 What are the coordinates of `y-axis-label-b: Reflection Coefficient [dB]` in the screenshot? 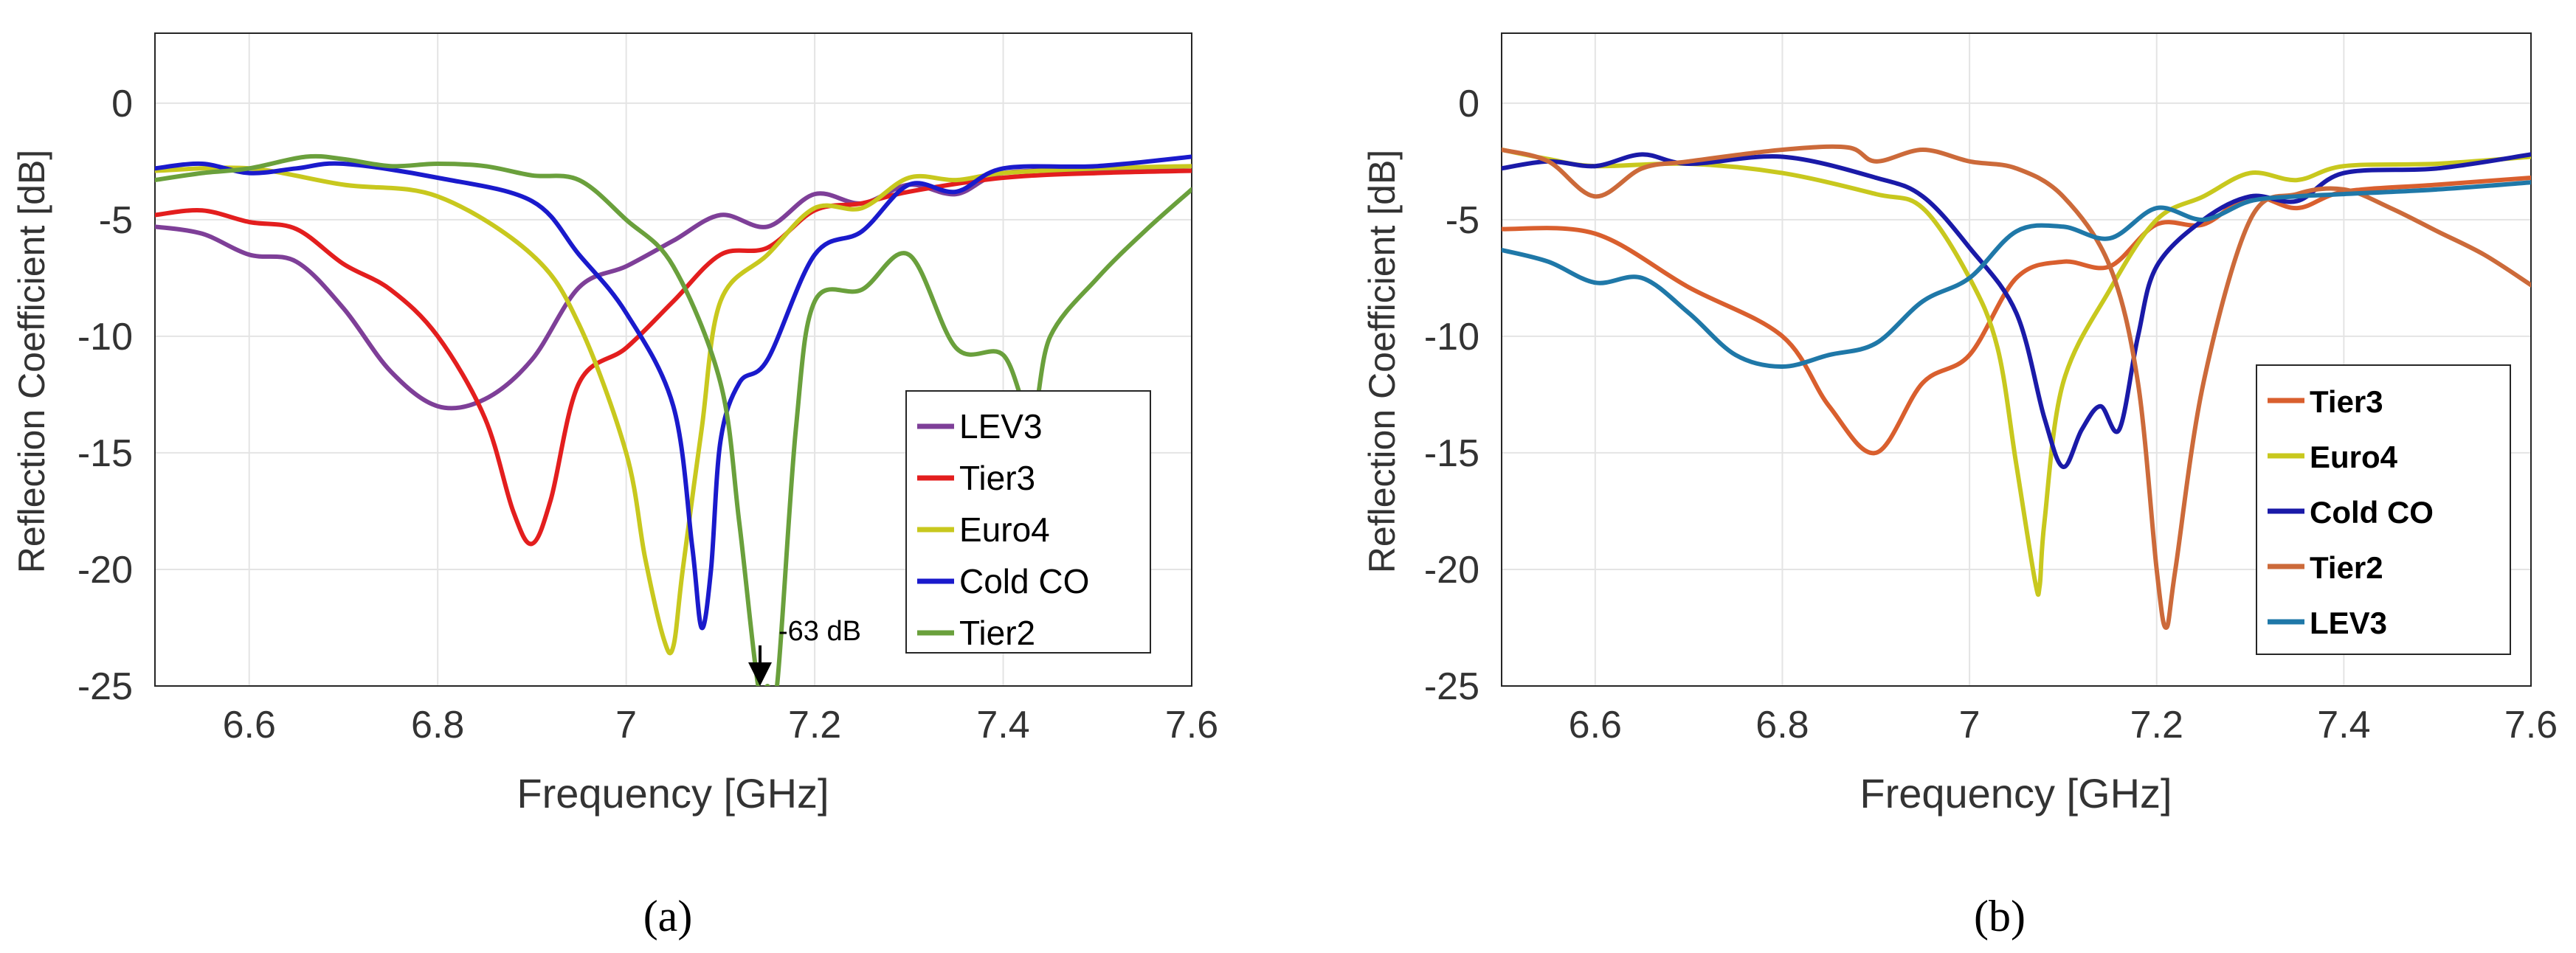 It's located at (1382, 361).